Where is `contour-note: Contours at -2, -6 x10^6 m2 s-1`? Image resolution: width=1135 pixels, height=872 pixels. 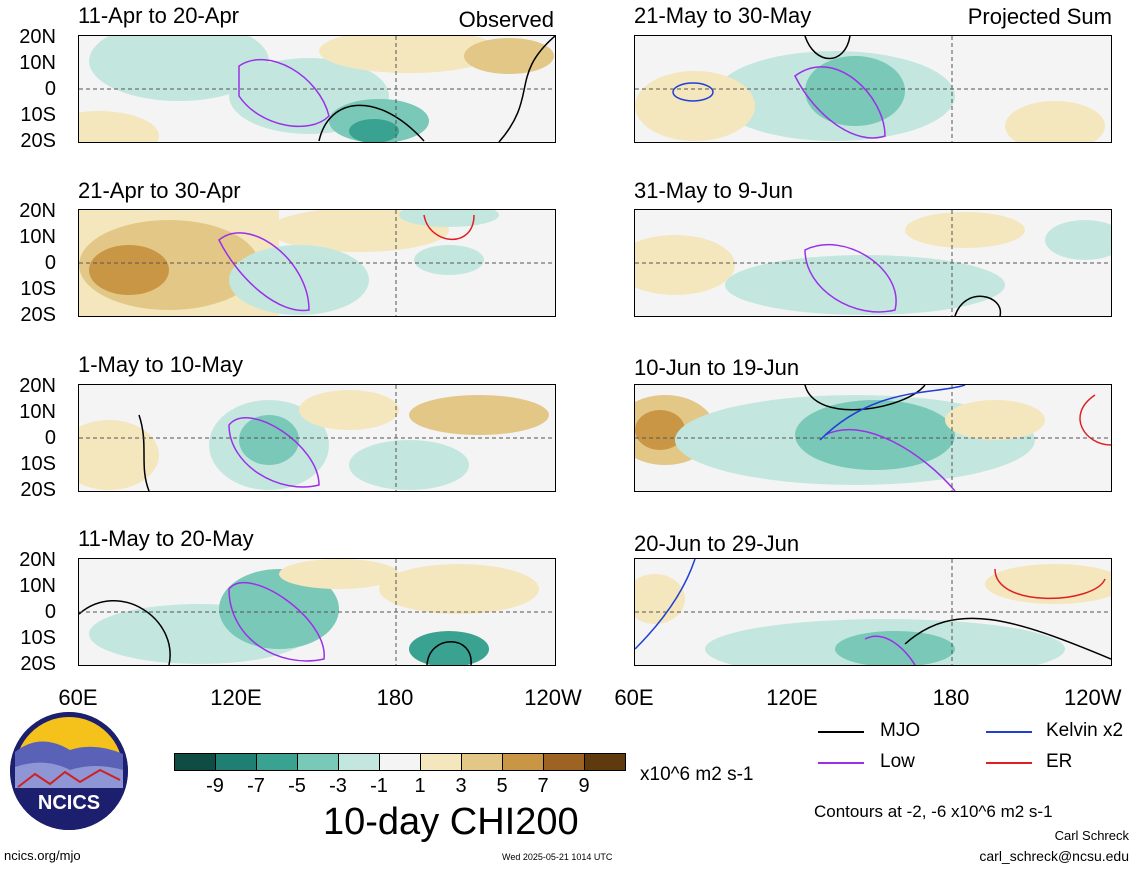 contour-note: Contours at -2, -6 x10^6 m2 s-1 is located at coordinates (933, 811).